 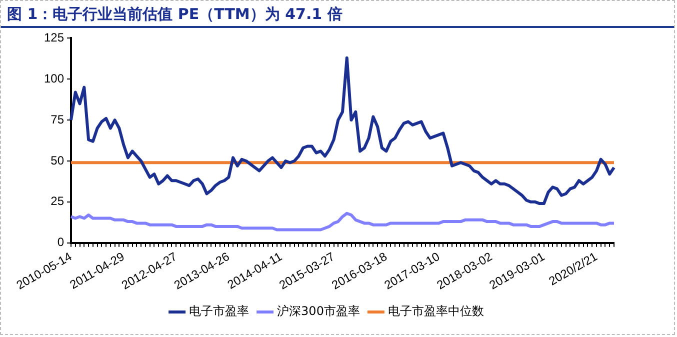 What do you see at coordinates (57, 119) in the screenshot?
I see `y-tick-label: 75` at bounding box center [57, 119].